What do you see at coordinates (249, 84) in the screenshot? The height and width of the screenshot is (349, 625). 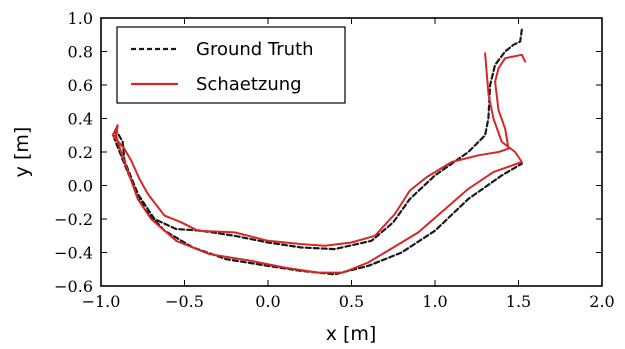 I see `legend-label-schaetzung: Schaetzung` at bounding box center [249, 84].